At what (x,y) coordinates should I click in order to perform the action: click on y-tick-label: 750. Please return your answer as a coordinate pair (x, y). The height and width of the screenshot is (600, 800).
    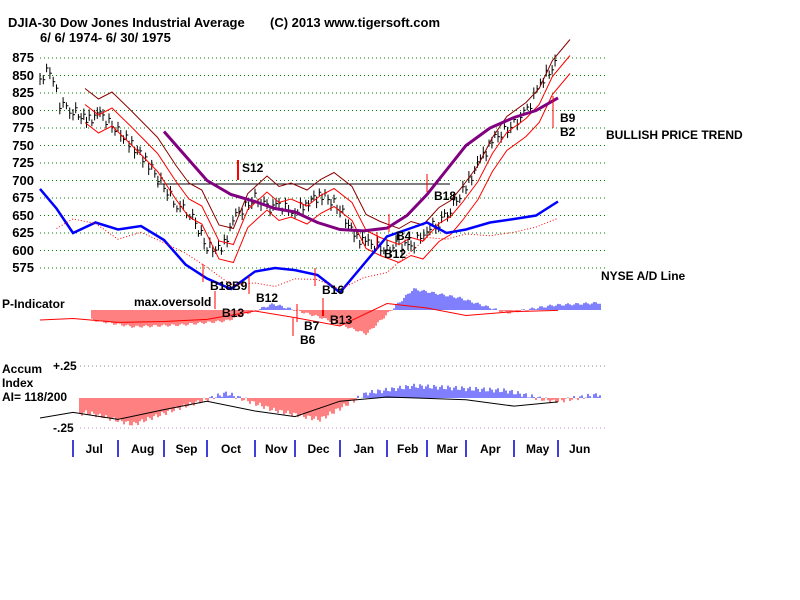
    Looking at the image, I should click on (23, 145).